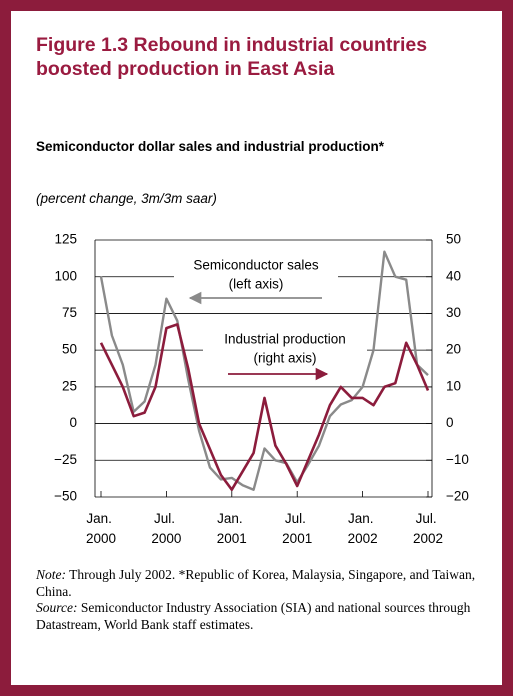  Describe the element at coordinates (256, 284) in the screenshot. I see `annotation: (left axis)` at that location.